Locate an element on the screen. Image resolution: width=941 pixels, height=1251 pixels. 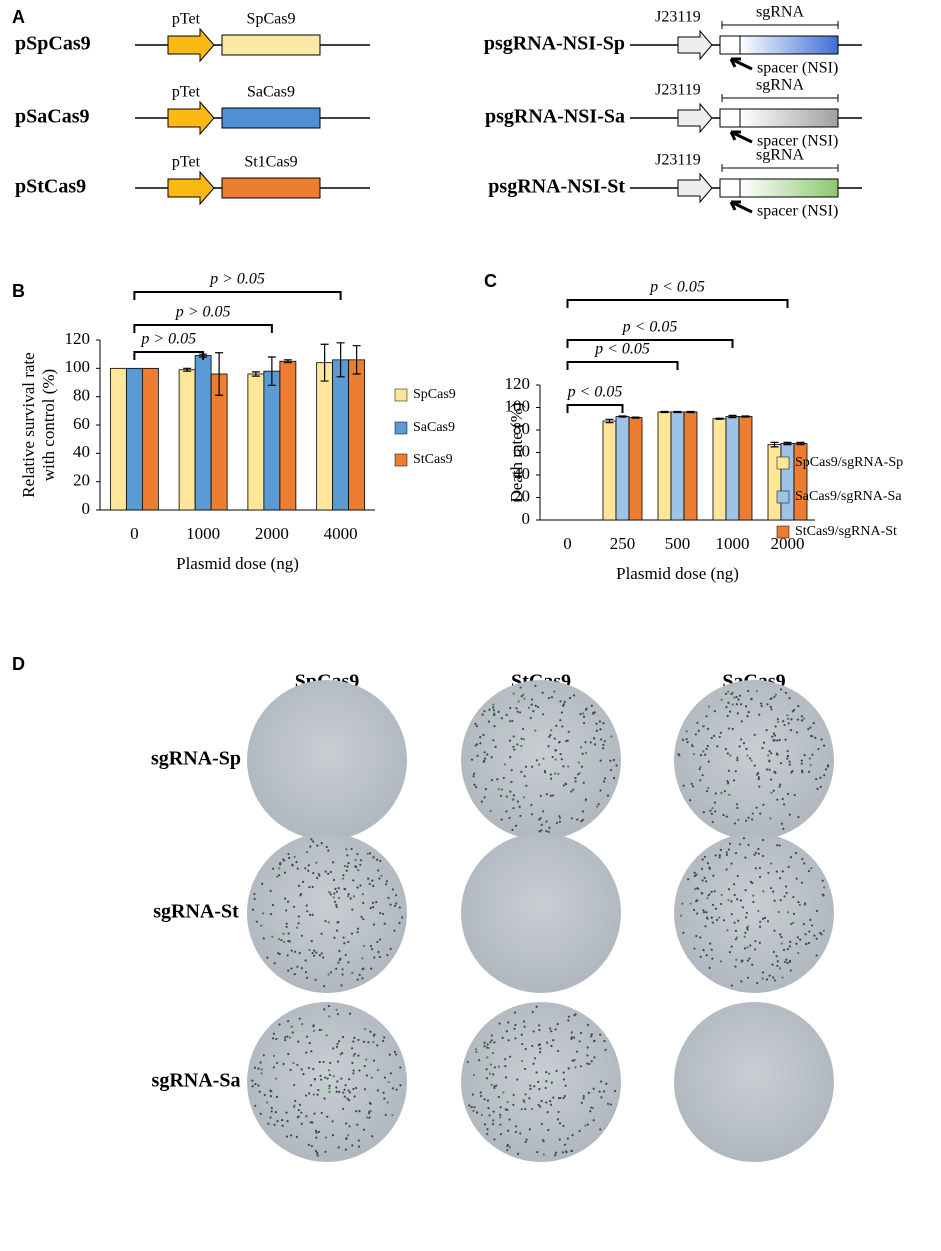
region-bracket is located at coordinates (780, 168).